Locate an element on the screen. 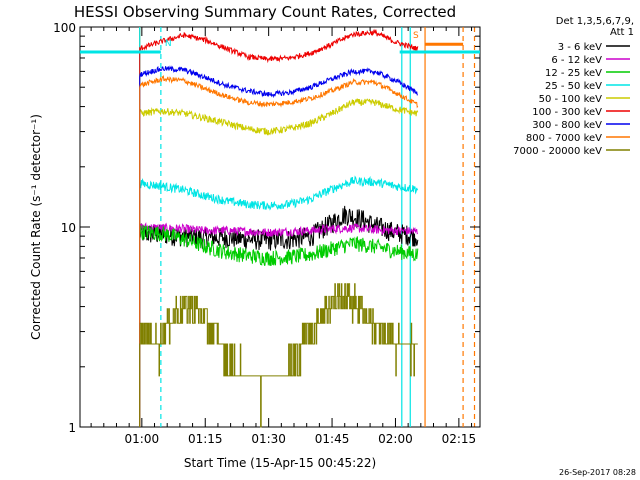  x-tick-label: 02:00 is located at coordinates (395, 439).